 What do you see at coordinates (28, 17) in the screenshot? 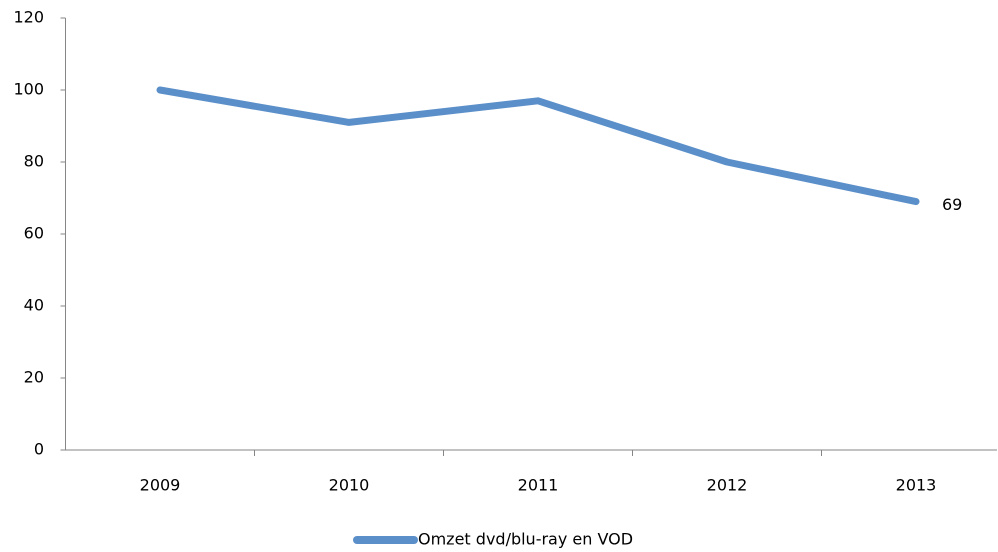
I see `y-tick-label: 120` at bounding box center [28, 17].